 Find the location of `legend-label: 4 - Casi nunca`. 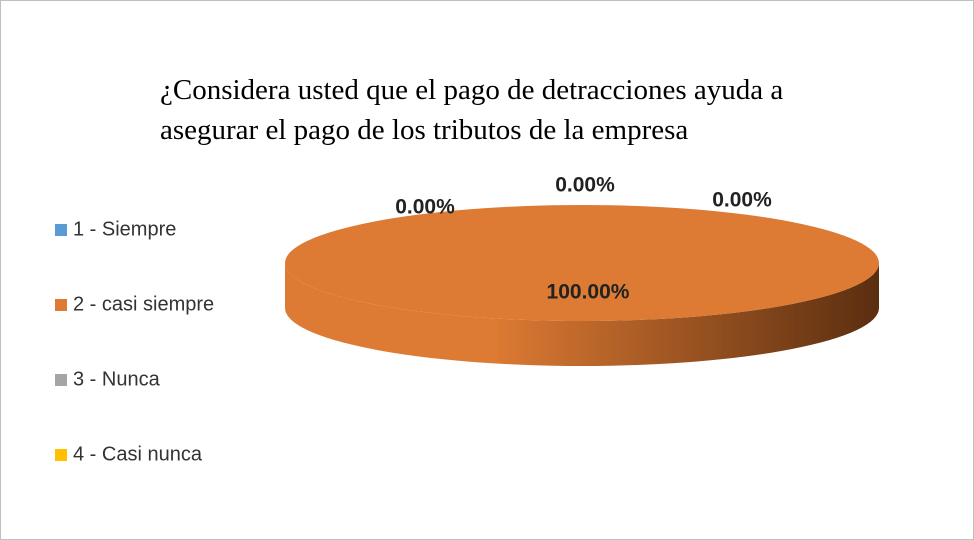

legend-label: 4 - Casi nunca is located at coordinates (138, 454).